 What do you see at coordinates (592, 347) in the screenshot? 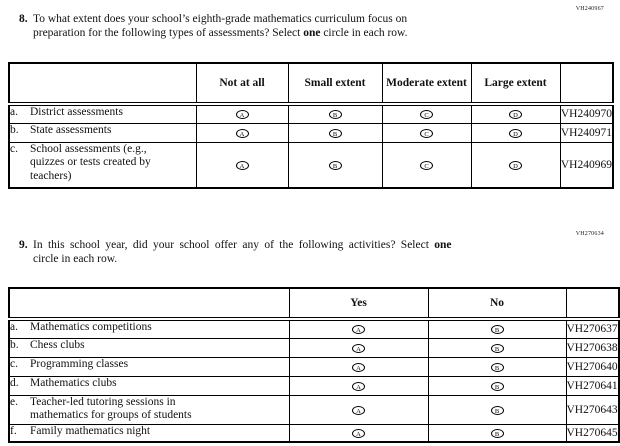
I see `row-code: VH270638` at bounding box center [592, 347].